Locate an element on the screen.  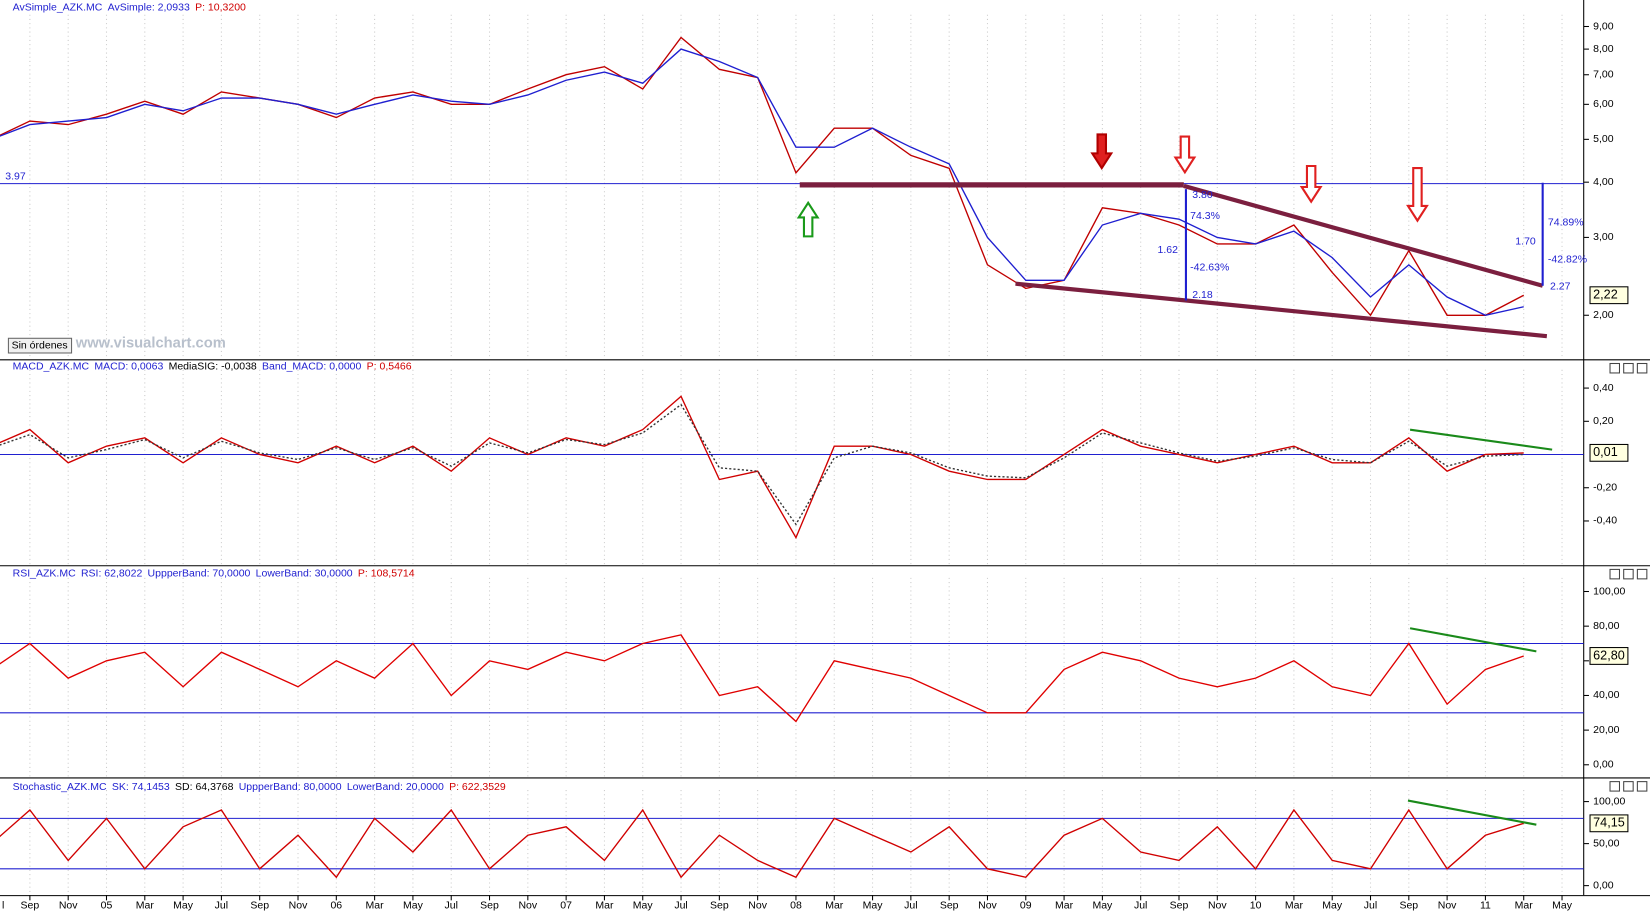
arrows is located at coordinates (1170, 217).